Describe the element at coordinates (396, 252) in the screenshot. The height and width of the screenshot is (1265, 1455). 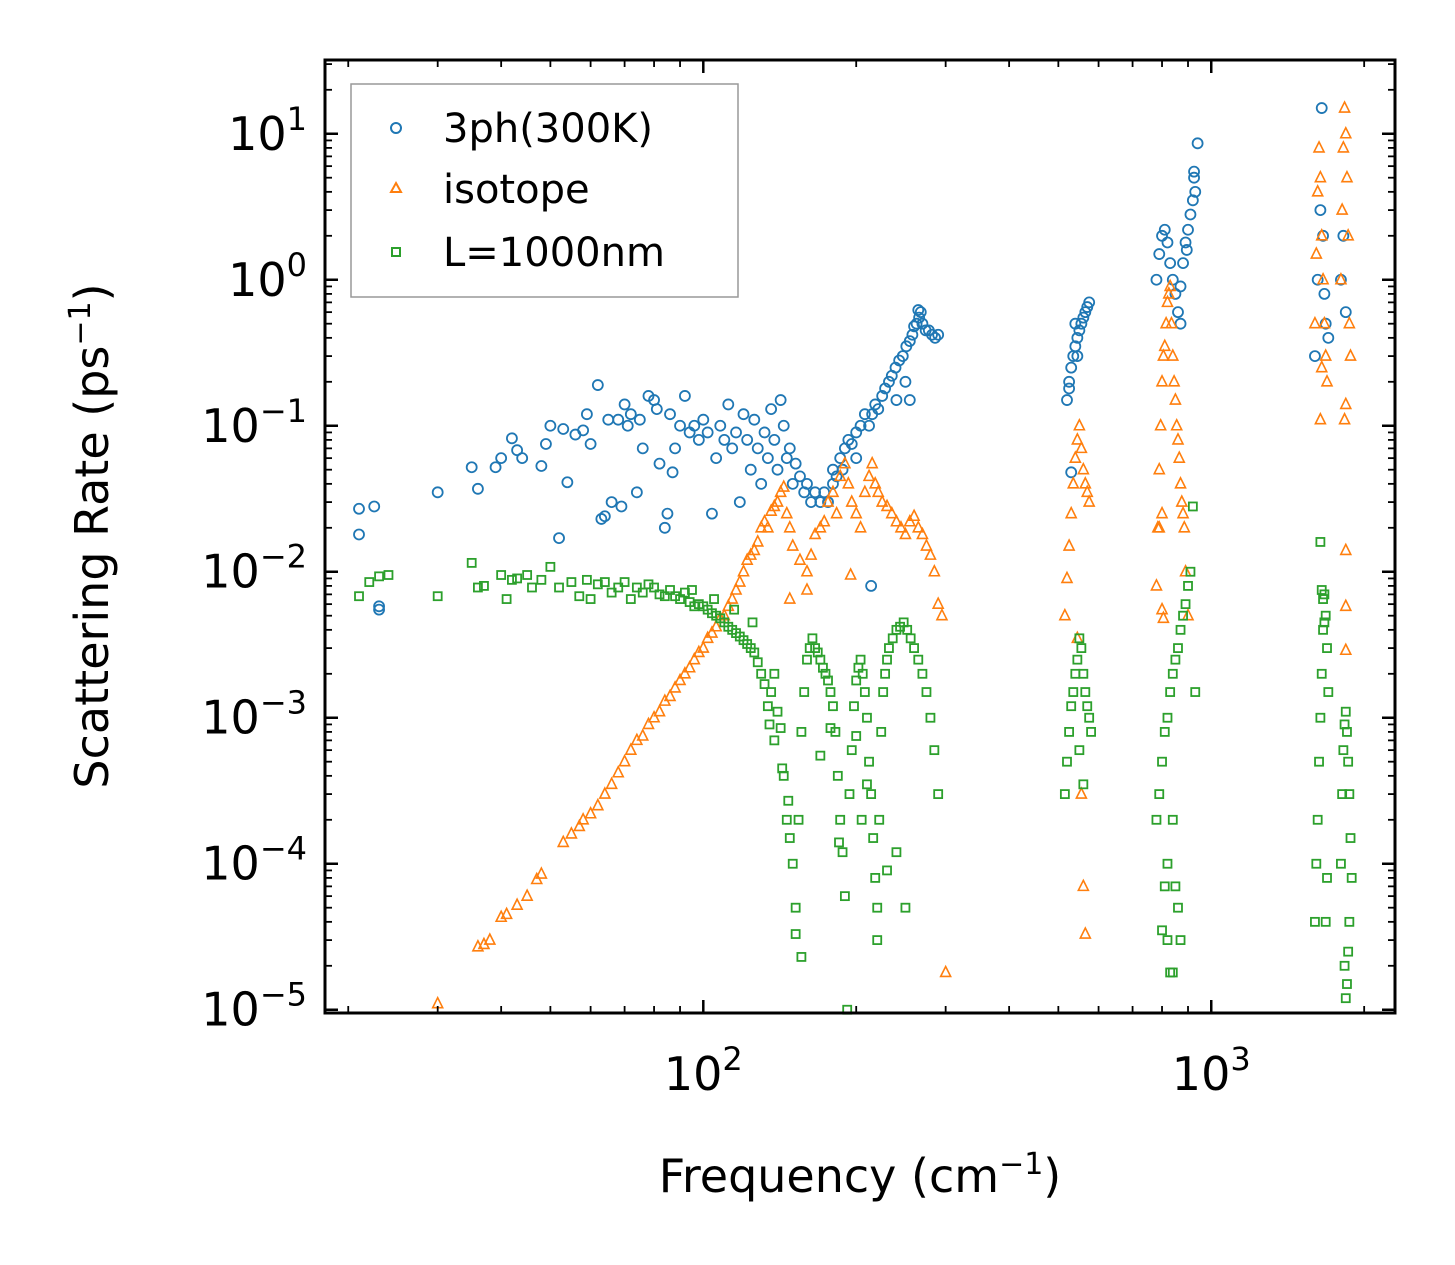
I see `legend-marker-boundary` at that location.